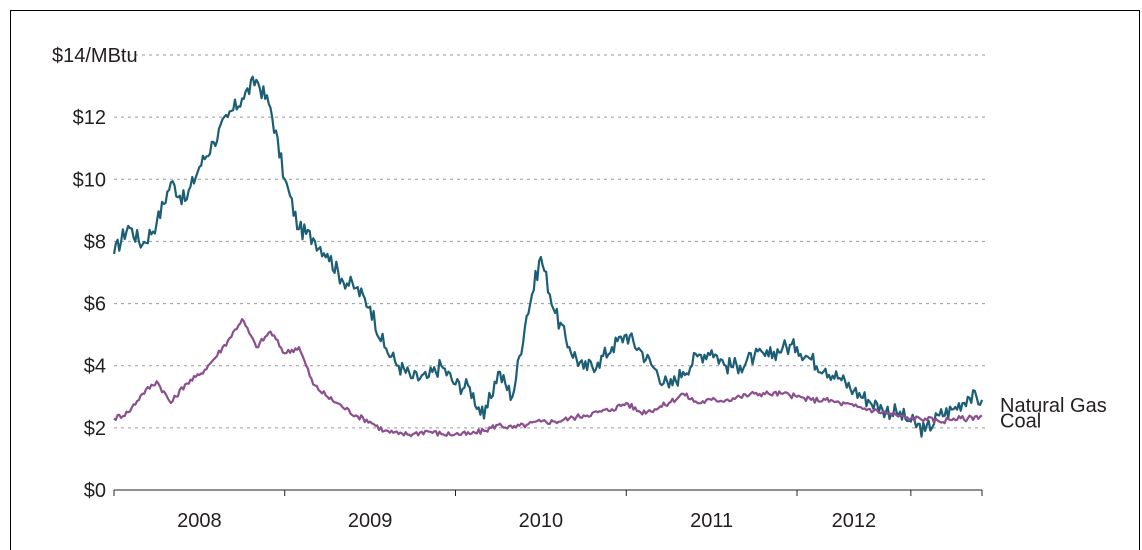 This screenshot has width=1142, height=550. I want to click on y-tick-label: $8, so click(95, 242).